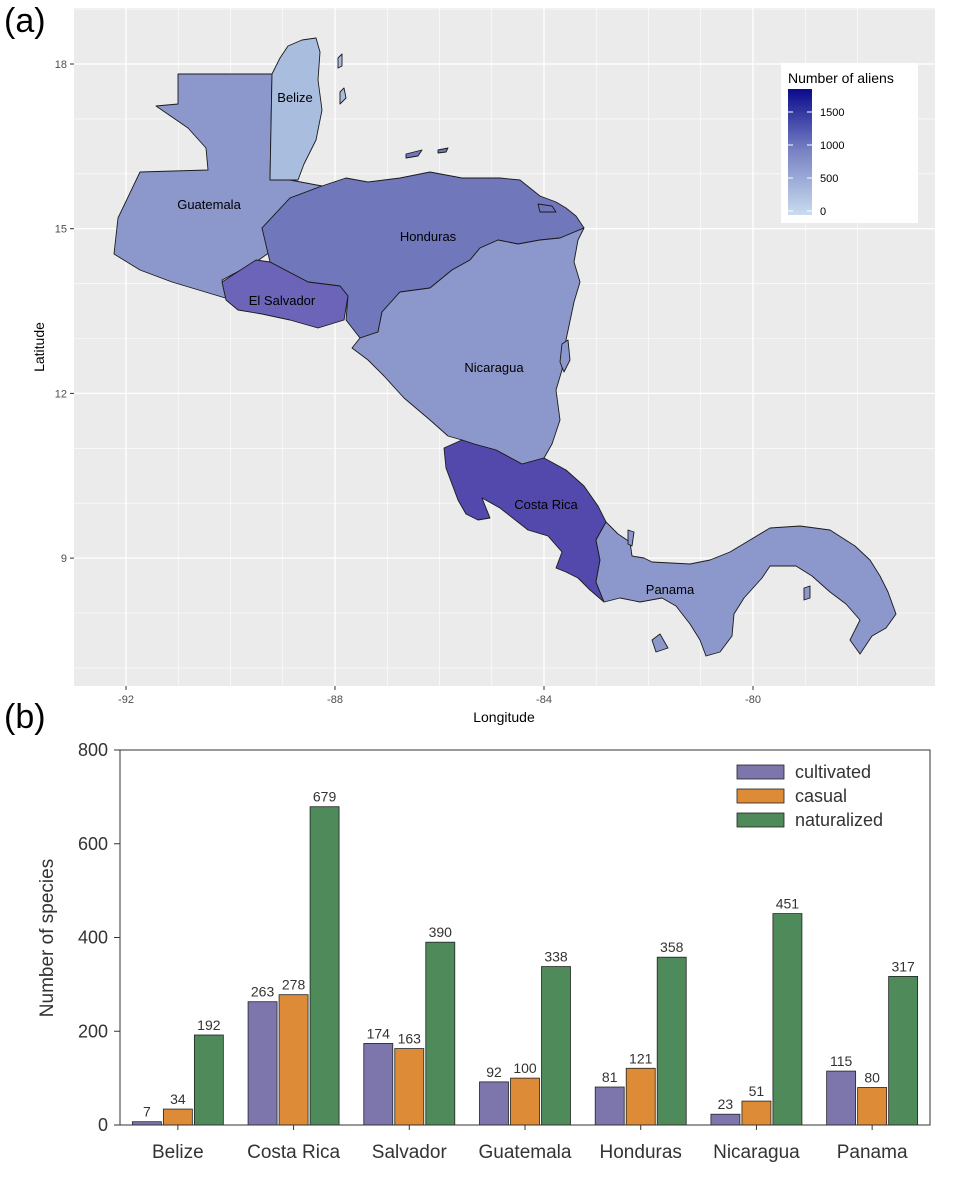 The width and height of the screenshot is (975, 1200). What do you see at coordinates (64, 559) in the screenshot?
I see `map-y-tick-label: 9` at bounding box center [64, 559].